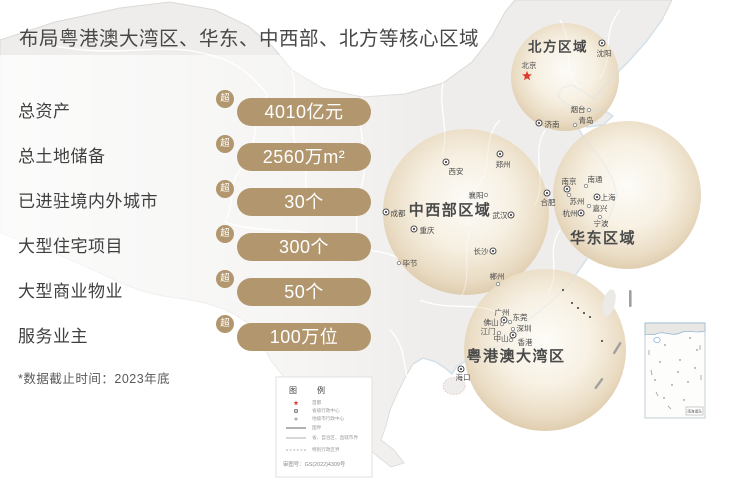  Describe the element at coordinates (479, 195) in the screenshot. I see `city-city-marker: 襄阳` at that location.